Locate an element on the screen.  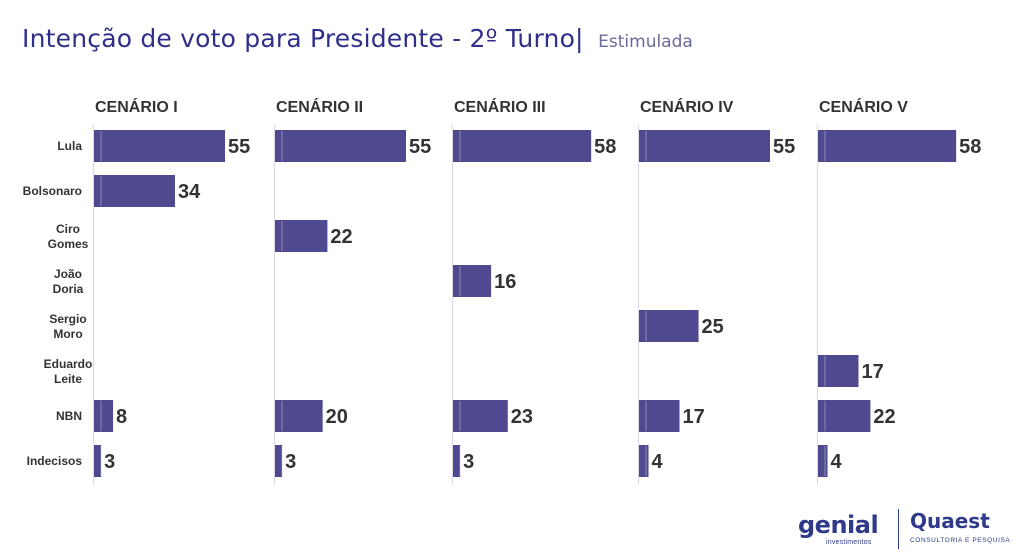
bar-value-label: 16 is located at coordinates (505, 282).